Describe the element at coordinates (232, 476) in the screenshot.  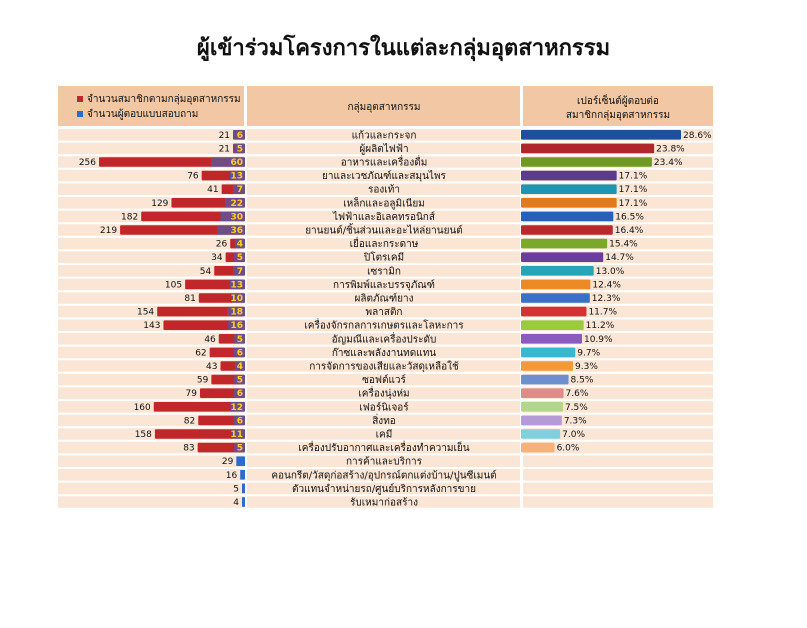
I see `respondents-value-label: 16` at that location.